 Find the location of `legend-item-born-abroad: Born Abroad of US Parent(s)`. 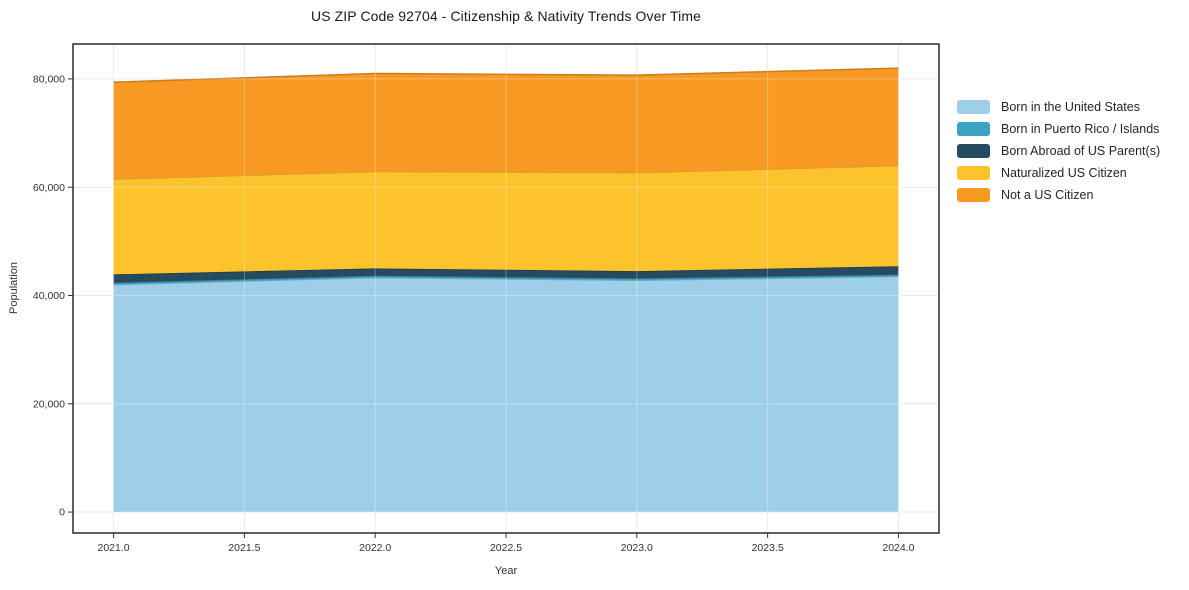

legend-item-born-abroad: Born Abroad of US Parent(s) is located at coordinates (1058, 151).